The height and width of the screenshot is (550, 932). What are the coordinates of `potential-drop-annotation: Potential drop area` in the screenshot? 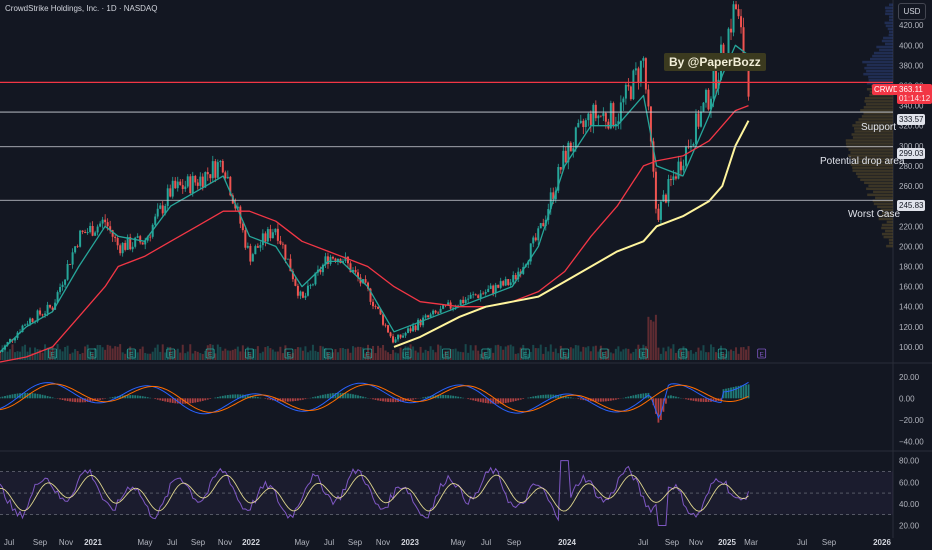 It's located at (862, 161).